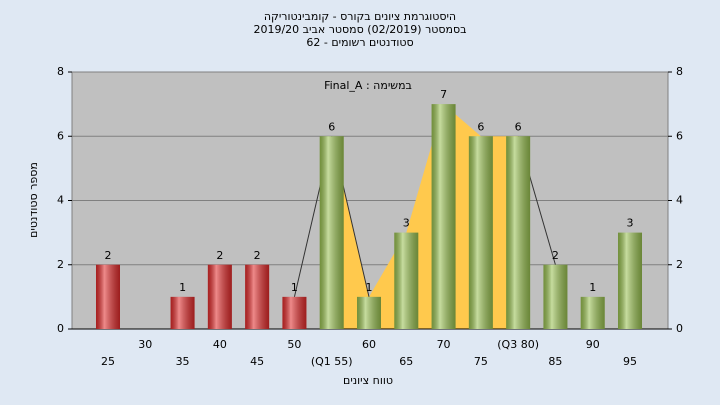  I want to click on value-label: 7, so click(443, 94).